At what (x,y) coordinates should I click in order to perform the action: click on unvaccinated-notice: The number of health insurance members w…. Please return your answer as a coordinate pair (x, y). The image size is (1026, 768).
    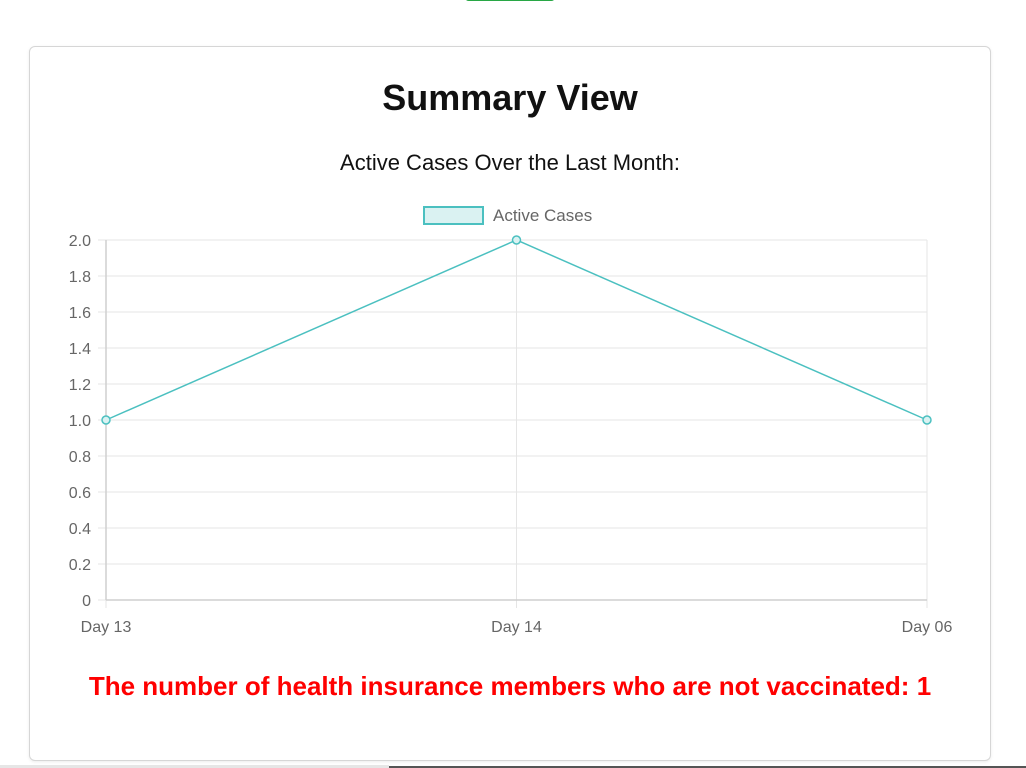
    Looking at the image, I should click on (510, 686).